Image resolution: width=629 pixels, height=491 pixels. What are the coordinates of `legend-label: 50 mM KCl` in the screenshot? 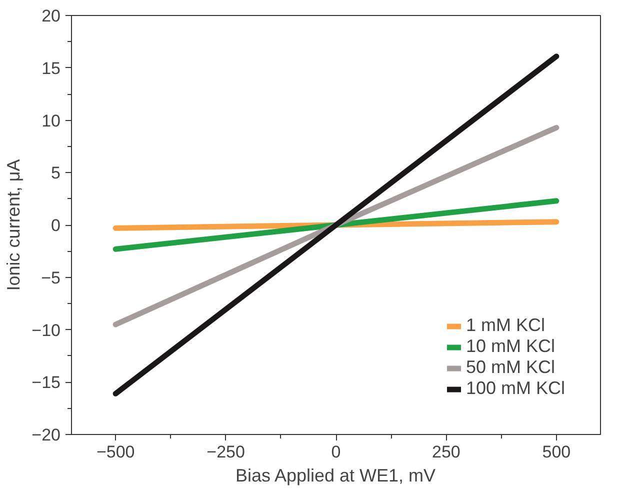 It's located at (510, 367).